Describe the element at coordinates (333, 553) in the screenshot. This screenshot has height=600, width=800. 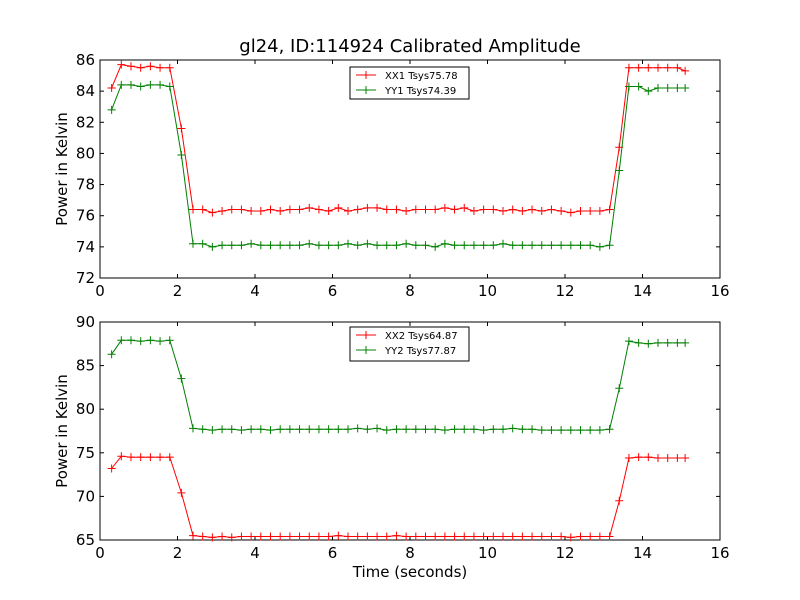
I see `x-tick-label: 6` at that location.